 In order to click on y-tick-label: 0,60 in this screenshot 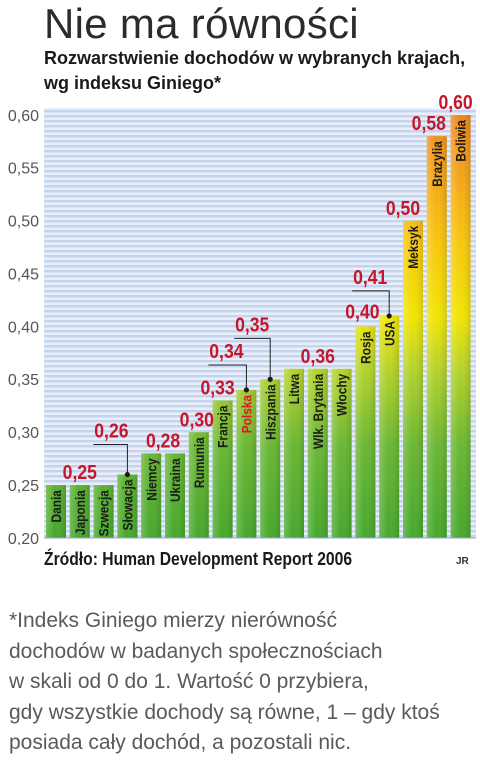, I will do `click(23, 116)`.